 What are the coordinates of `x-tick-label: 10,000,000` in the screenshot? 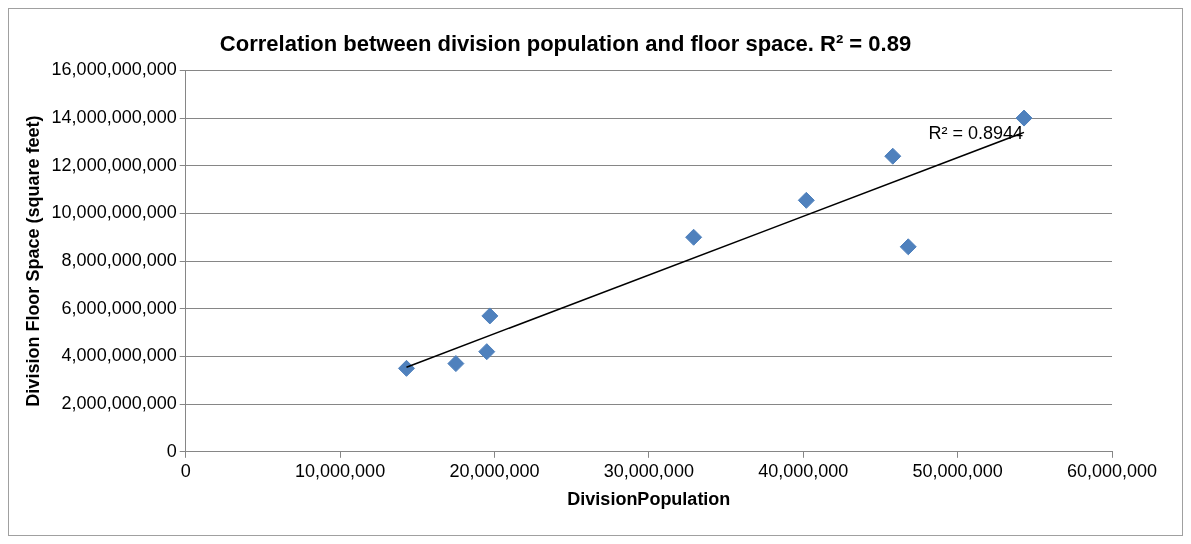 It's located at (340, 470).